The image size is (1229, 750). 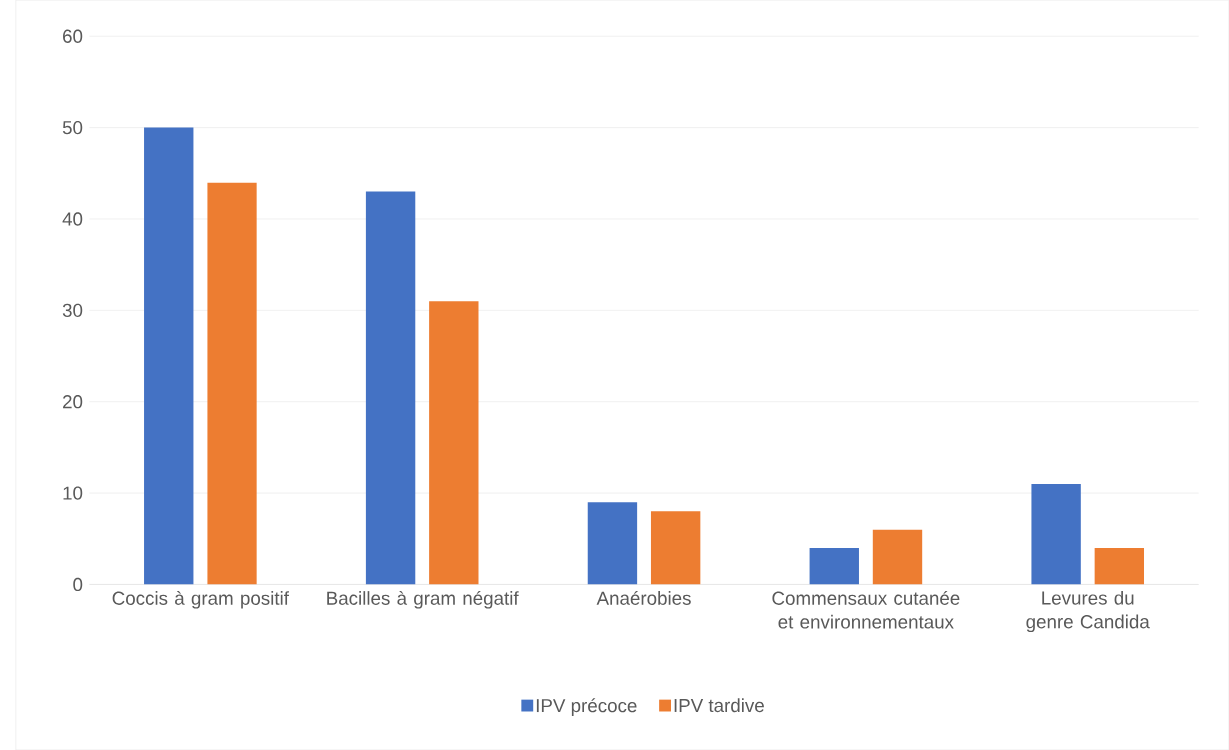 What do you see at coordinates (643, 597) in the screenshot?
I see `x-tick-label: Anaérobies` at bounding box center [643, 597].